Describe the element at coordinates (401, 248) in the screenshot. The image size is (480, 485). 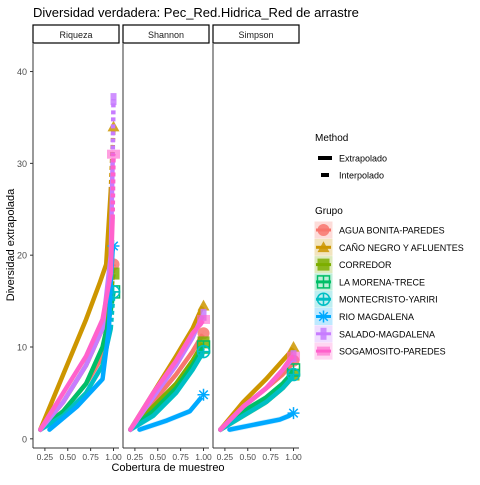
I see `legend-group-label: CAÑO NEGRO Y AFLUENTES` at that location.